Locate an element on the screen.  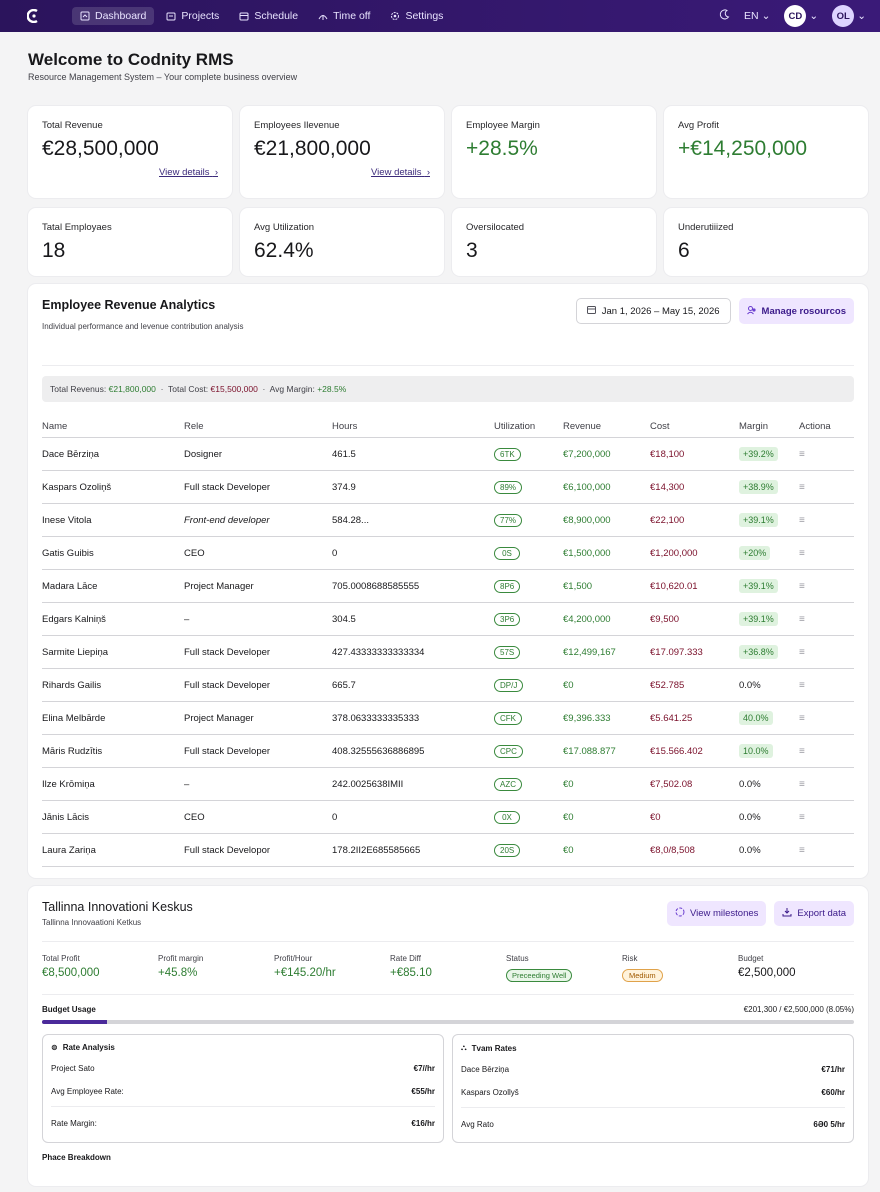
nav-time-off: Time off is located at coordinates (344, 16).